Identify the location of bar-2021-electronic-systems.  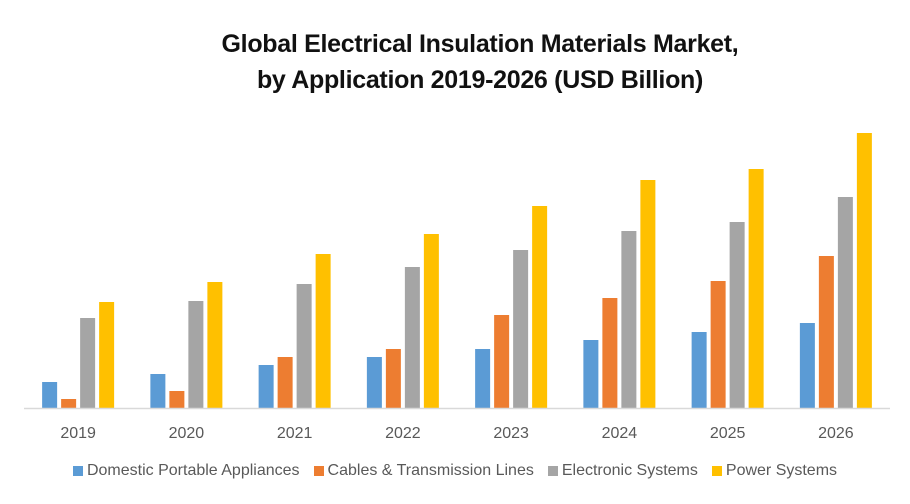
(304, 346).